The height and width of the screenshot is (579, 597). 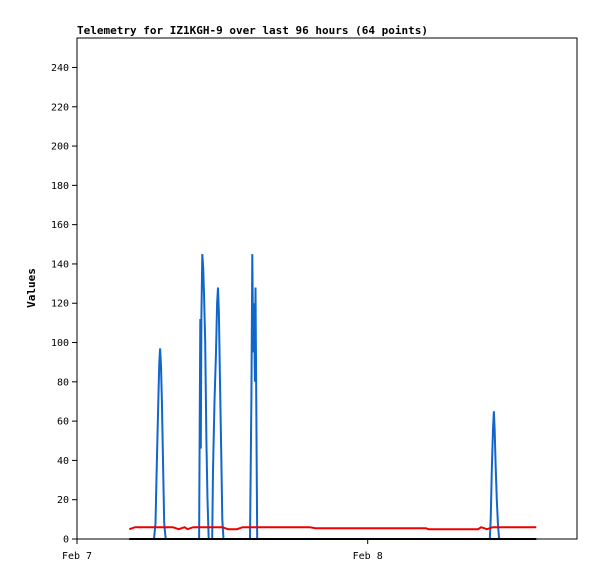 I want to click on x-axis: Feb 7 Feb 8, so click(x=222, y=550).